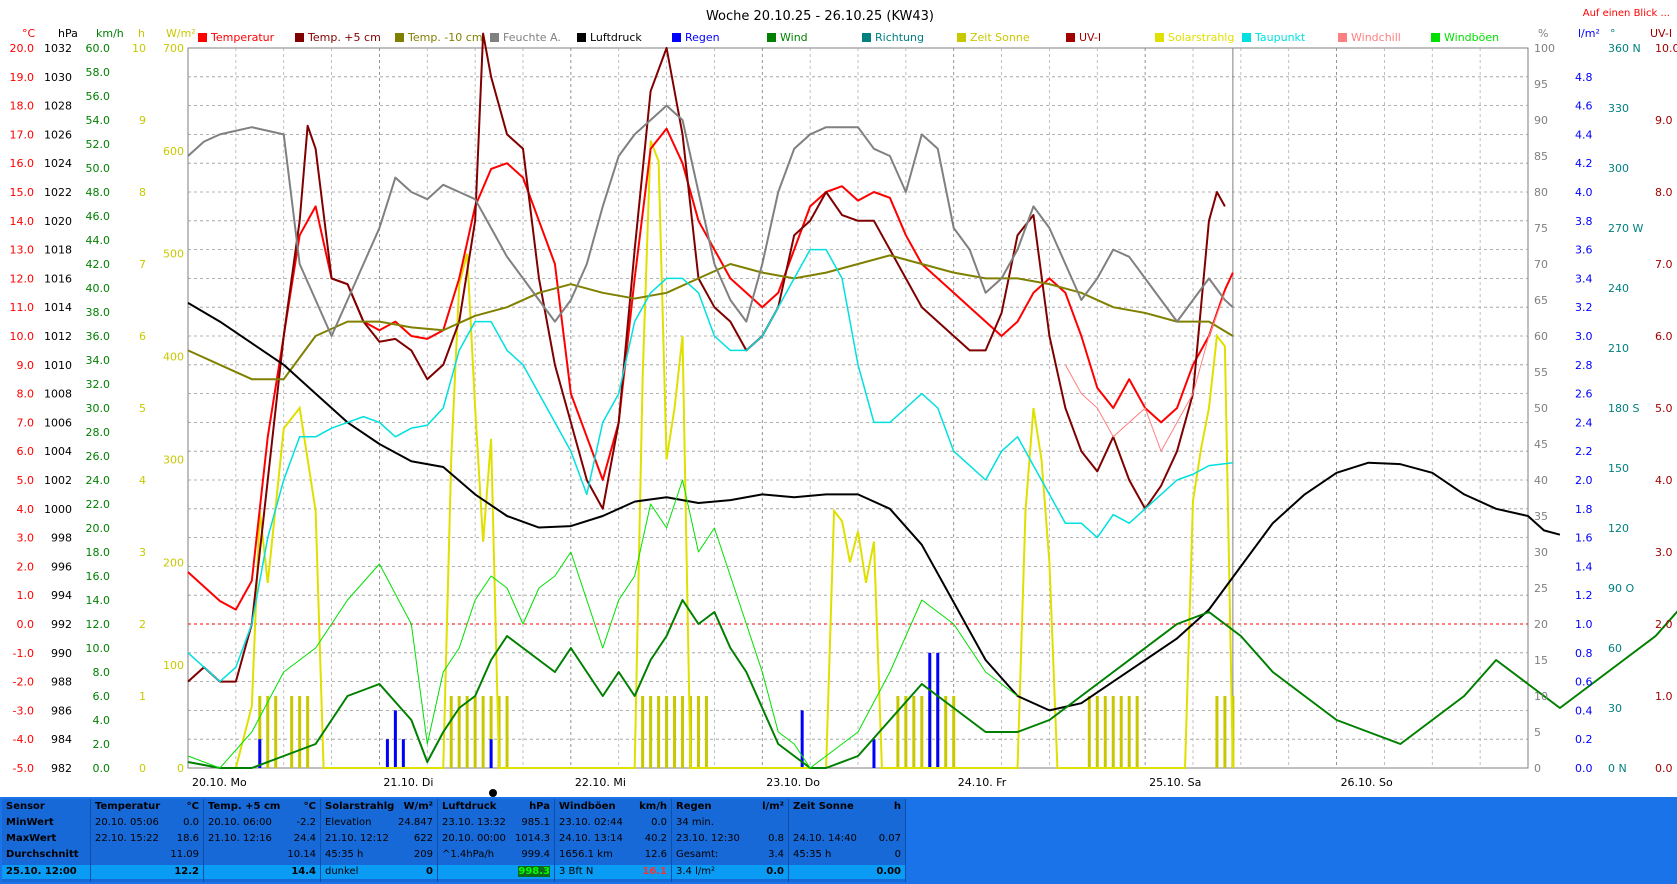  What do you see at coordinates (1090, 37) in the screenshot?
I see `legend-label: UV-I` at bounding box center [1090, 37].